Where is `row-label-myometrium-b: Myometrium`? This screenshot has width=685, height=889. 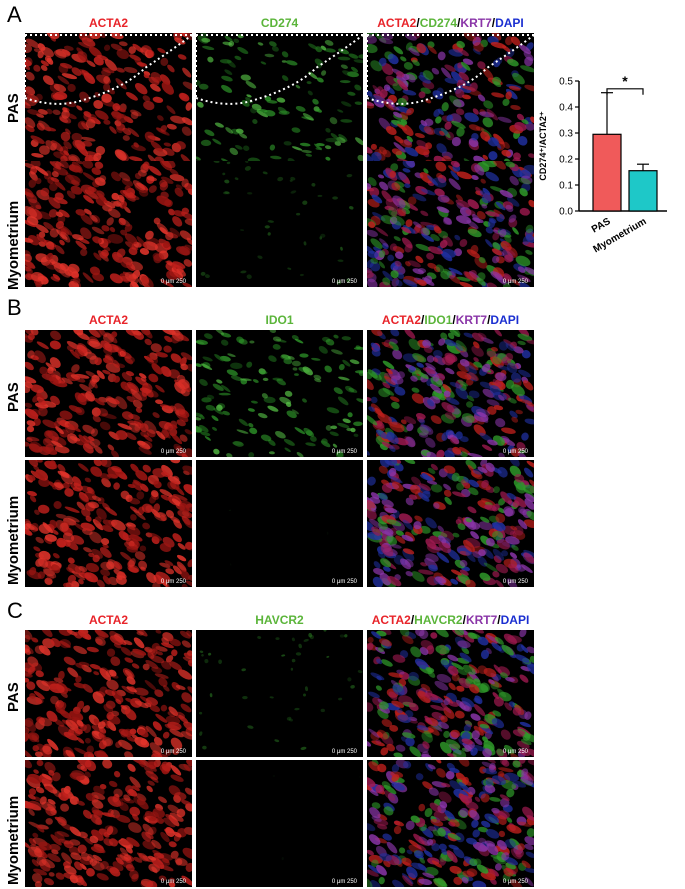 row-label-myometrium-b: Myometrium is located at coordinates (13, 540).